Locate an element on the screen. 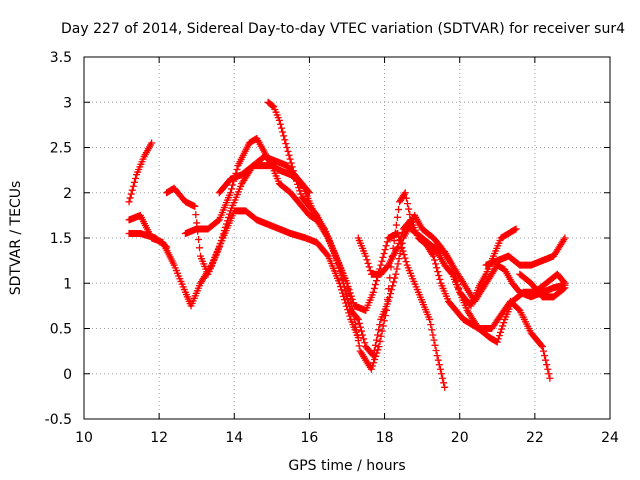 The image size is (640, 480). y-tick-label: 3.5 is located at coordinates (61, 58).